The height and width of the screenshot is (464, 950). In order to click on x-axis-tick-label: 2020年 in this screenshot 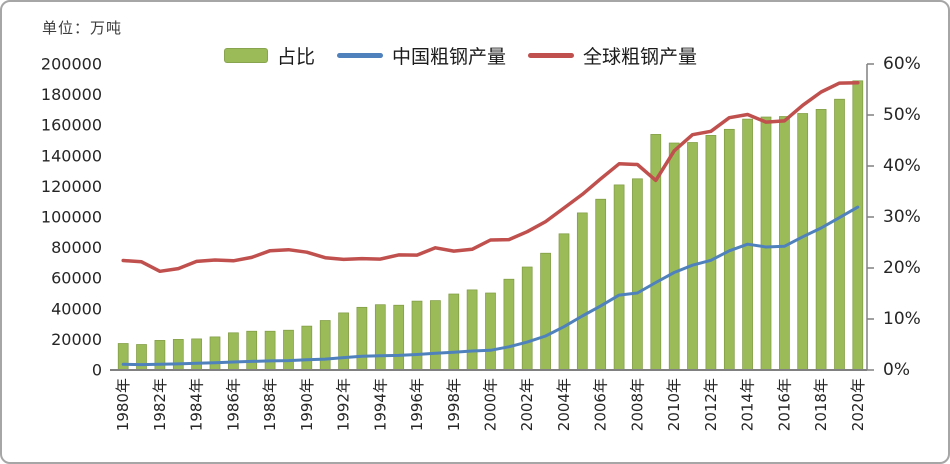, I will do `click(858, 404)`.